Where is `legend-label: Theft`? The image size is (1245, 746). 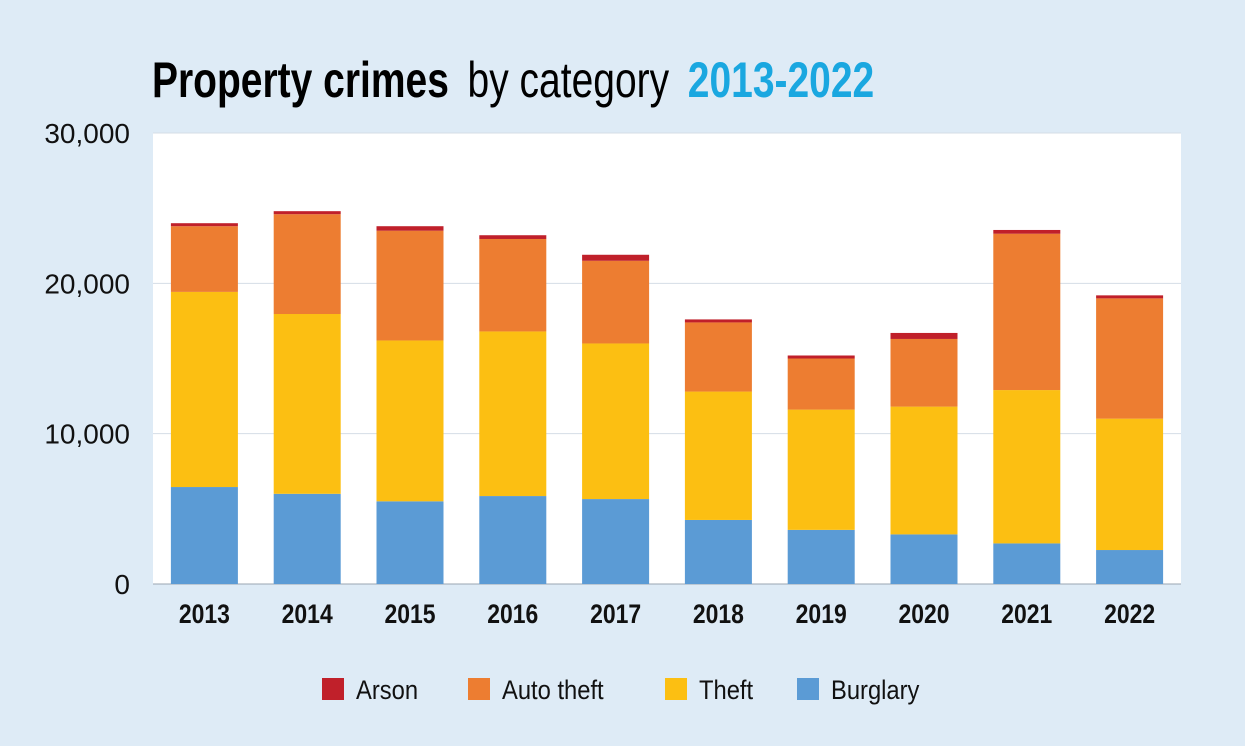
legend-label: Theft is located at coordinates (726, 691).